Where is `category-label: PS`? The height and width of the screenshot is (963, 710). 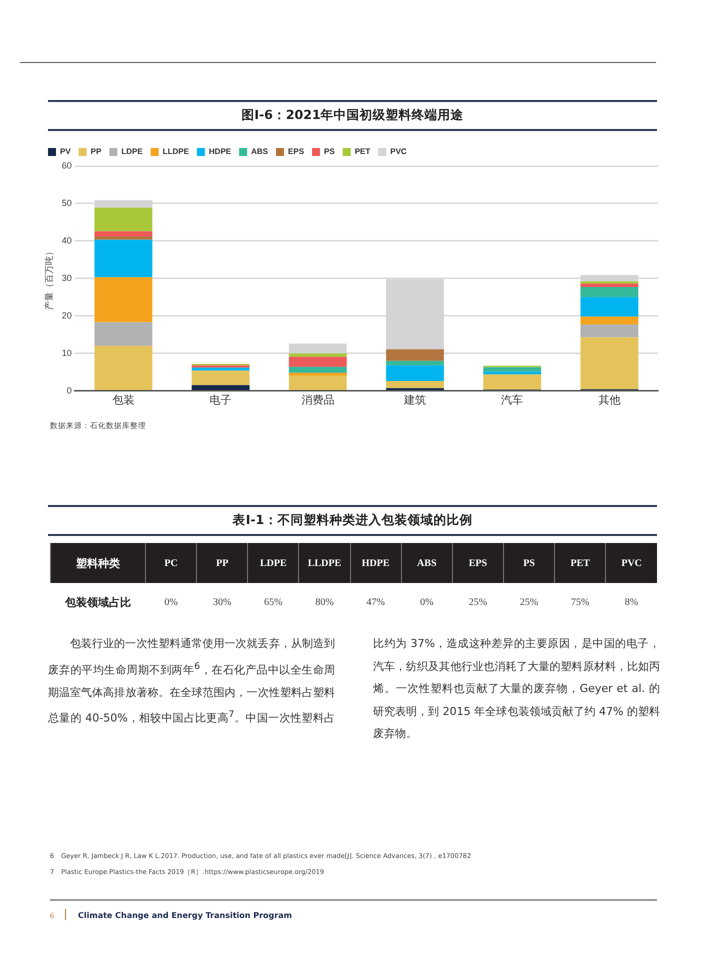 category-label: PS is located at coordinates (529, 563).